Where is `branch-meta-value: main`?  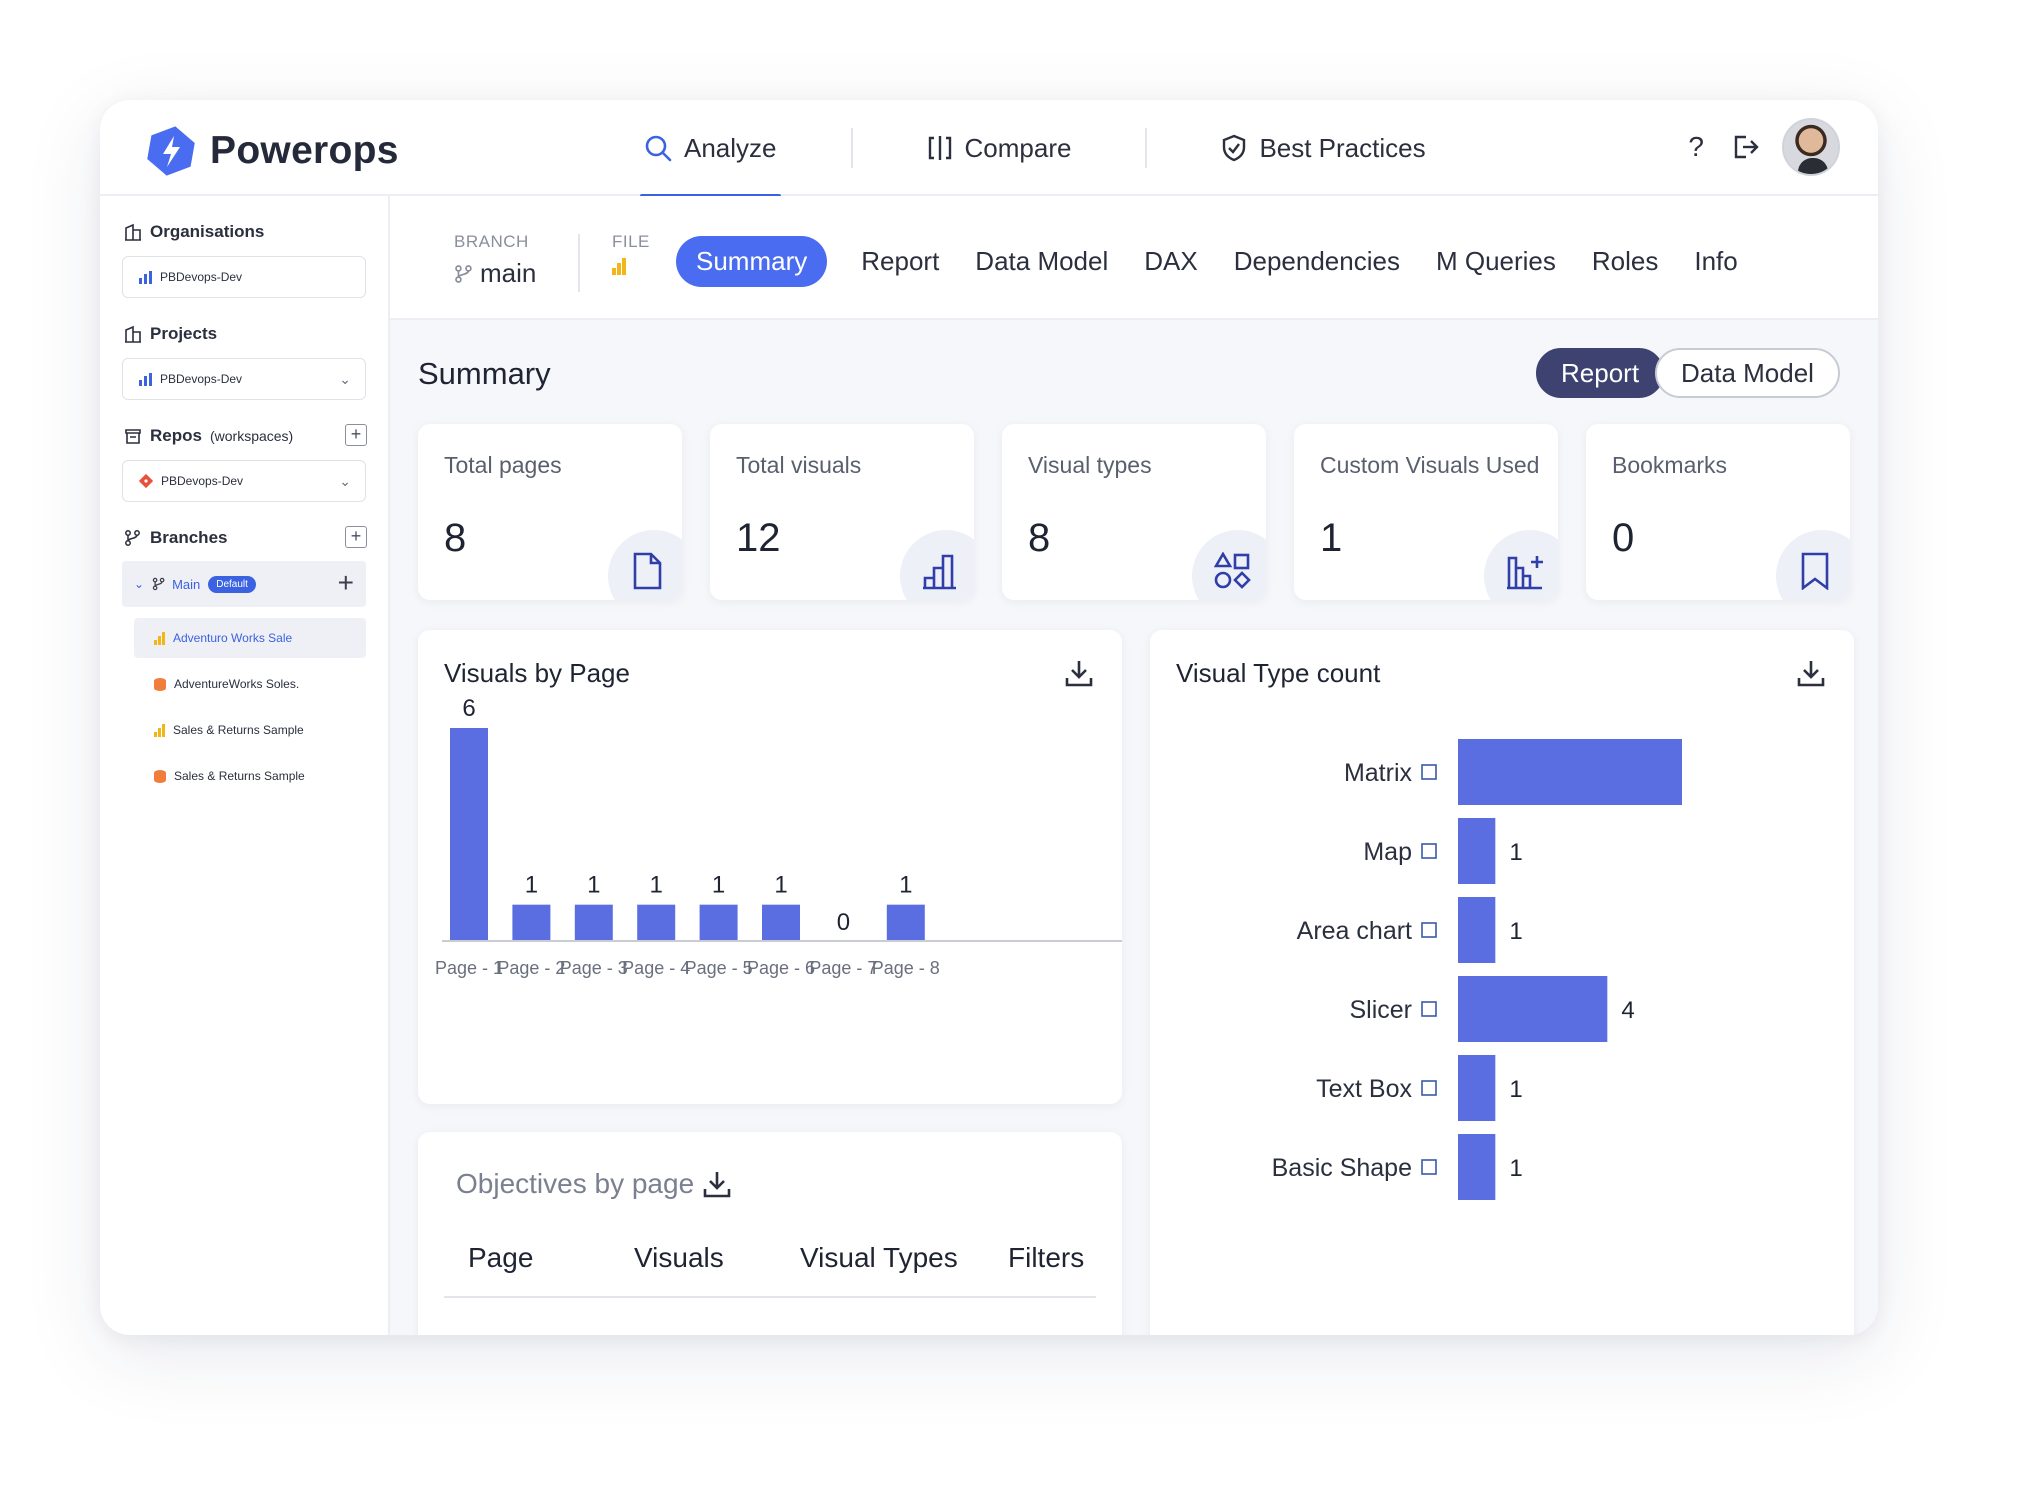
branch-meta-value: main is located at coordinates (495, 273).